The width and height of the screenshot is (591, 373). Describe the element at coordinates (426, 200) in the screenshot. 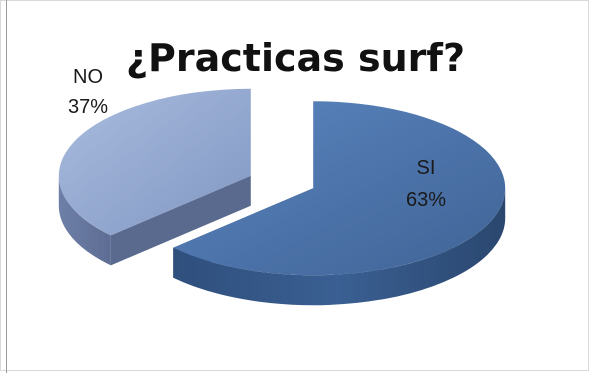

I see `pie-percent-si: 63%` at that location.